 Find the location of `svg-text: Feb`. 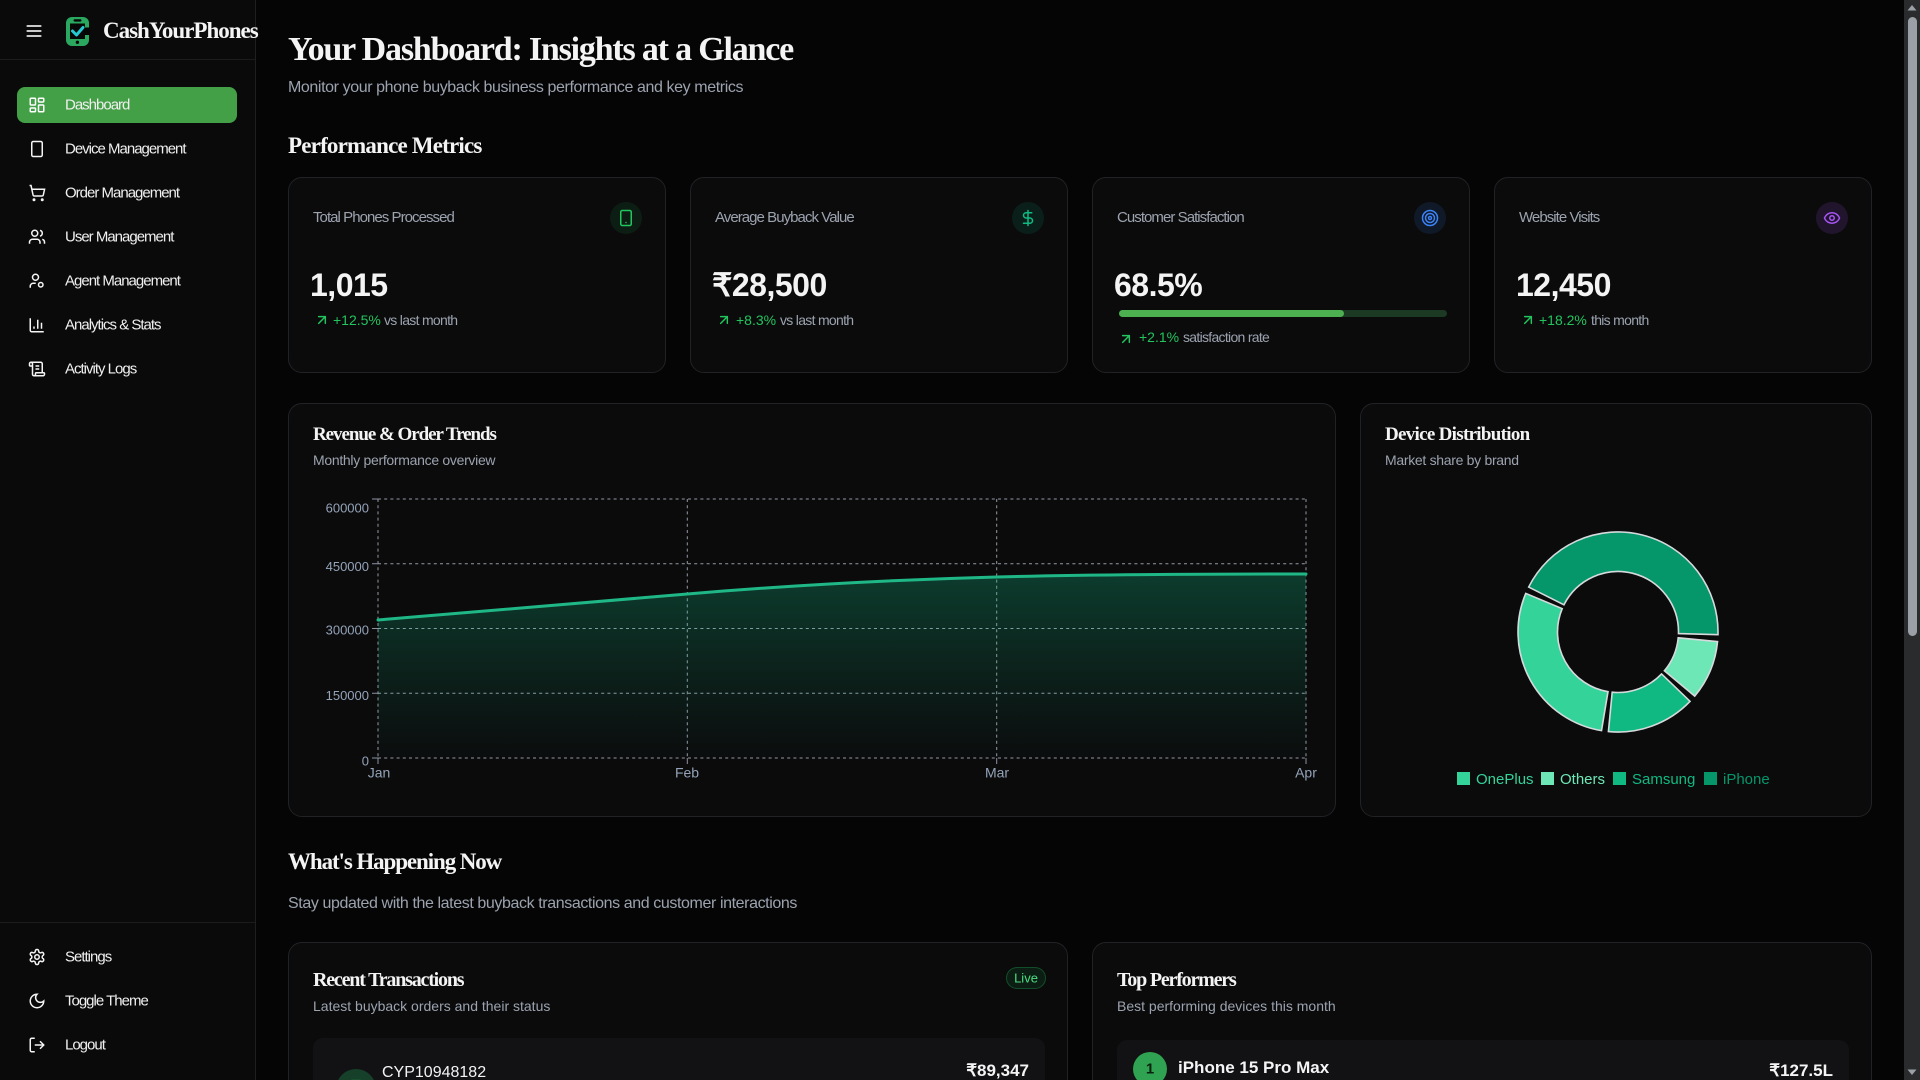

svg-text: Feb is located at coordinates (687, 772).